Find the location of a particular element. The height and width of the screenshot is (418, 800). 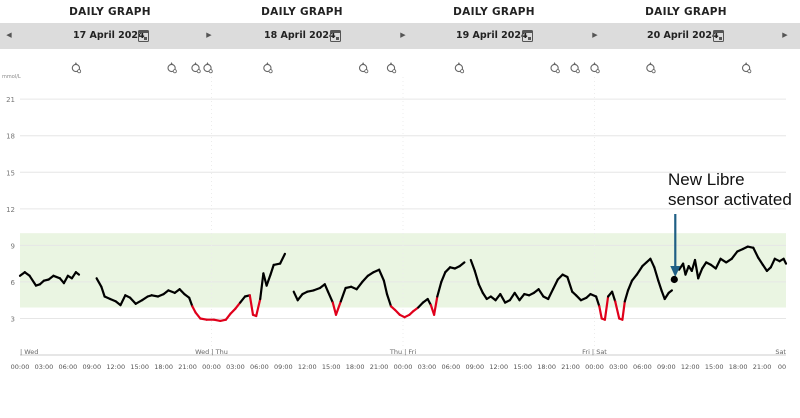

day-label: | Wed is located at coordinates (29, 352).